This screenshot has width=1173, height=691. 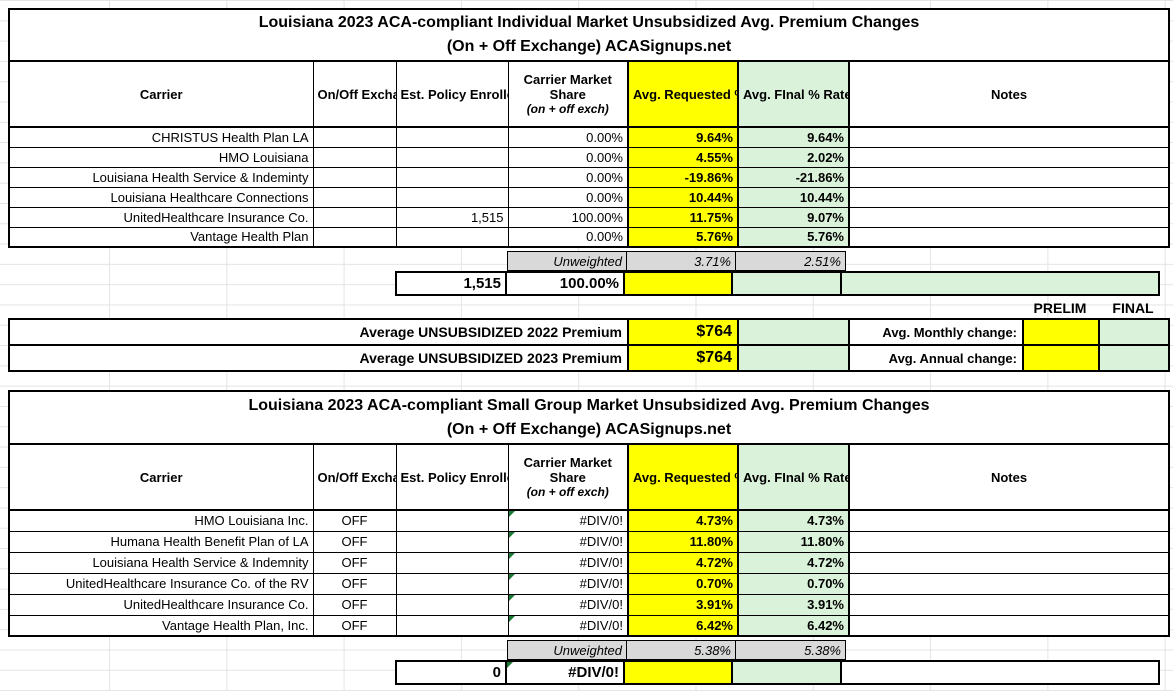 What do you see at coordinates (451, 283) in the screenshot?
I see `total-enrollees-cell: 1,515` at bounding box center [451, 283].